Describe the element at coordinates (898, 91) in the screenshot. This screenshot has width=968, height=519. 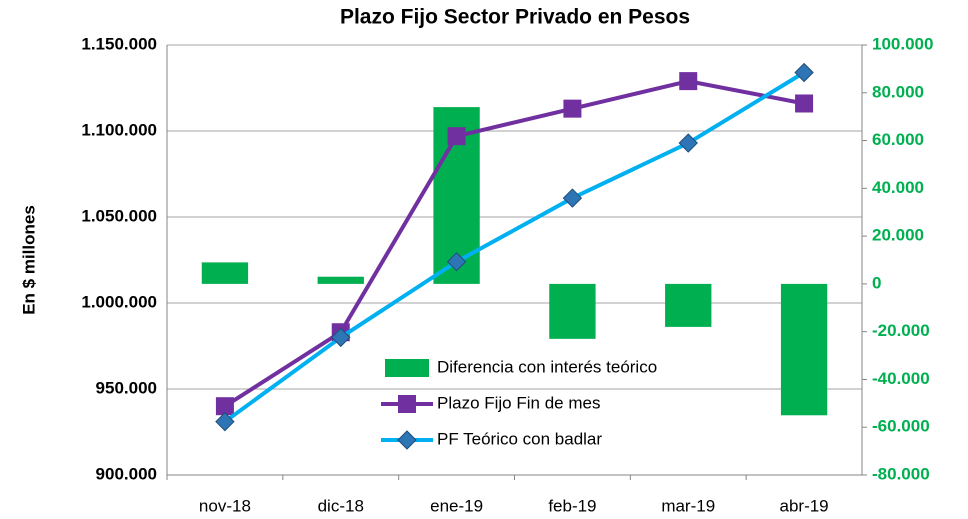
I see `y2-tick-label: 80.000` at that location.